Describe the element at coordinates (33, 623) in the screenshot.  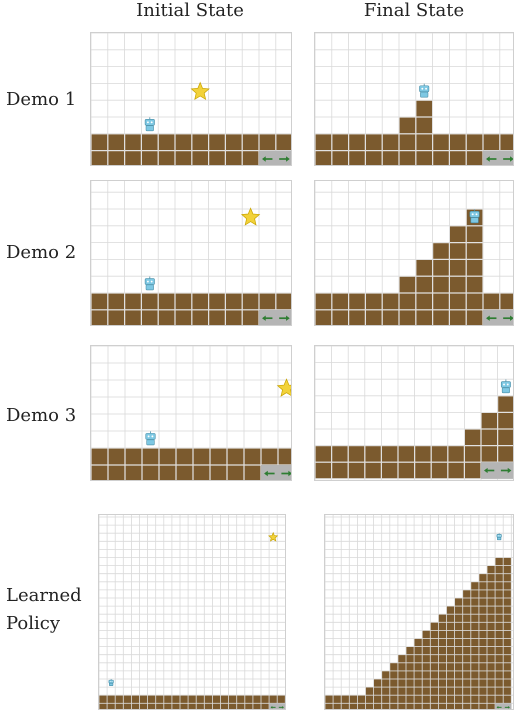
I see `learned-policy-label-line2: Policy` at that location.